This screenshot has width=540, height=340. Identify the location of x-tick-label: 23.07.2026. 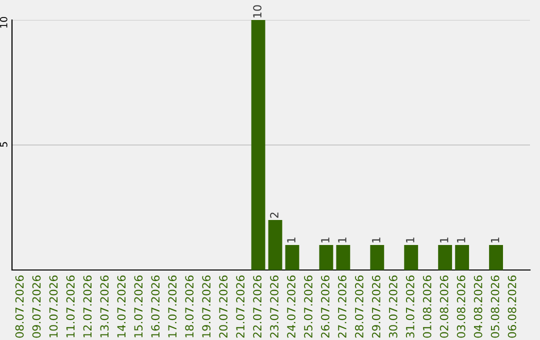
(274, 307).